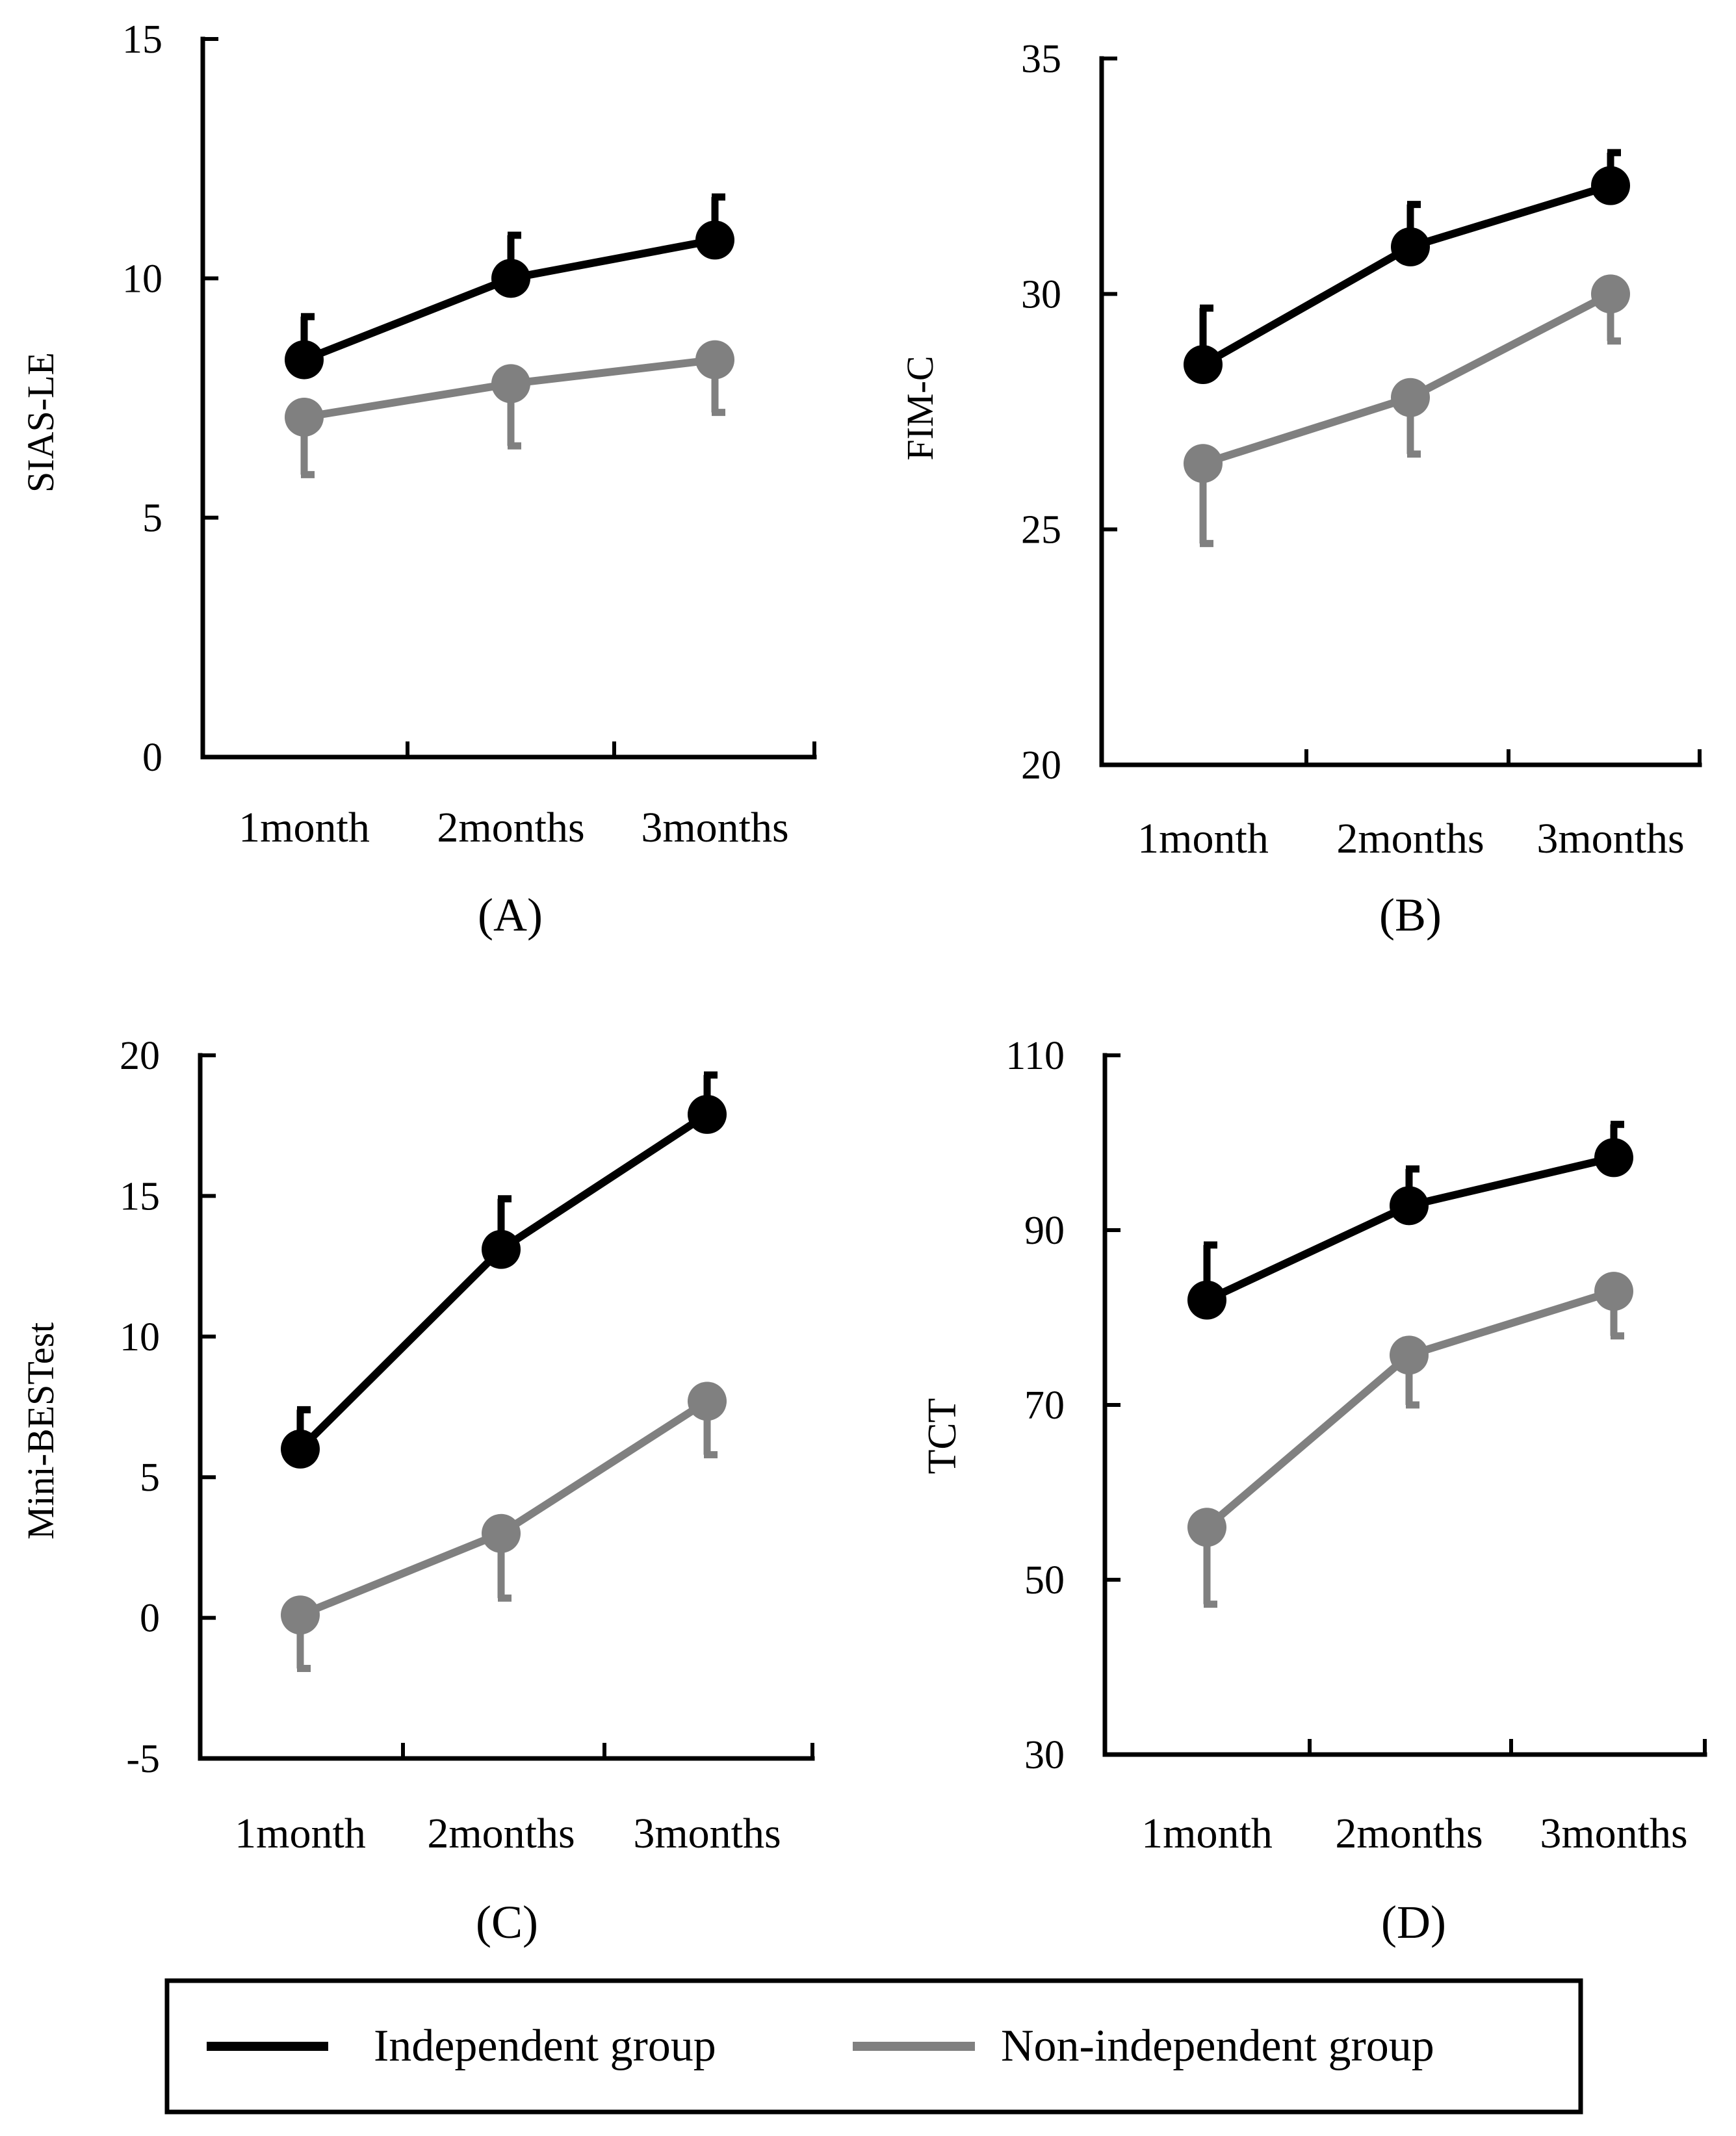 The width and height of the screenshot is (1736, 2136). I want to click on panel-c-x-tick-label: 2months, so click(501, 1833).